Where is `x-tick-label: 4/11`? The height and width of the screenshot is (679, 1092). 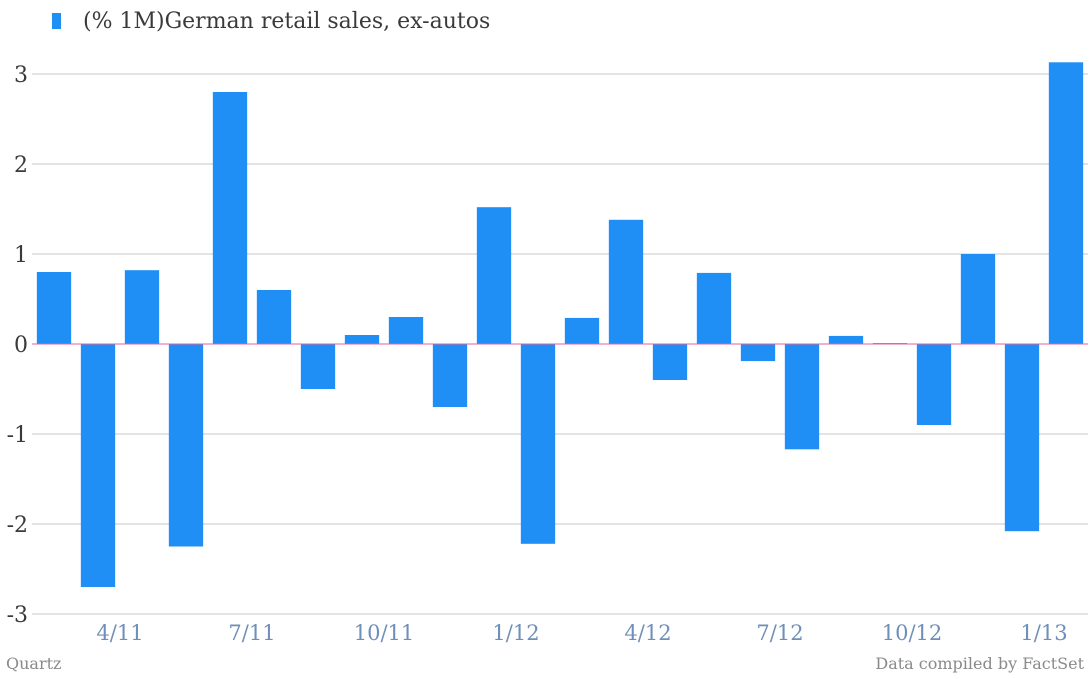 x-tick-label: 4/11 is located at coordinates (119, 633).